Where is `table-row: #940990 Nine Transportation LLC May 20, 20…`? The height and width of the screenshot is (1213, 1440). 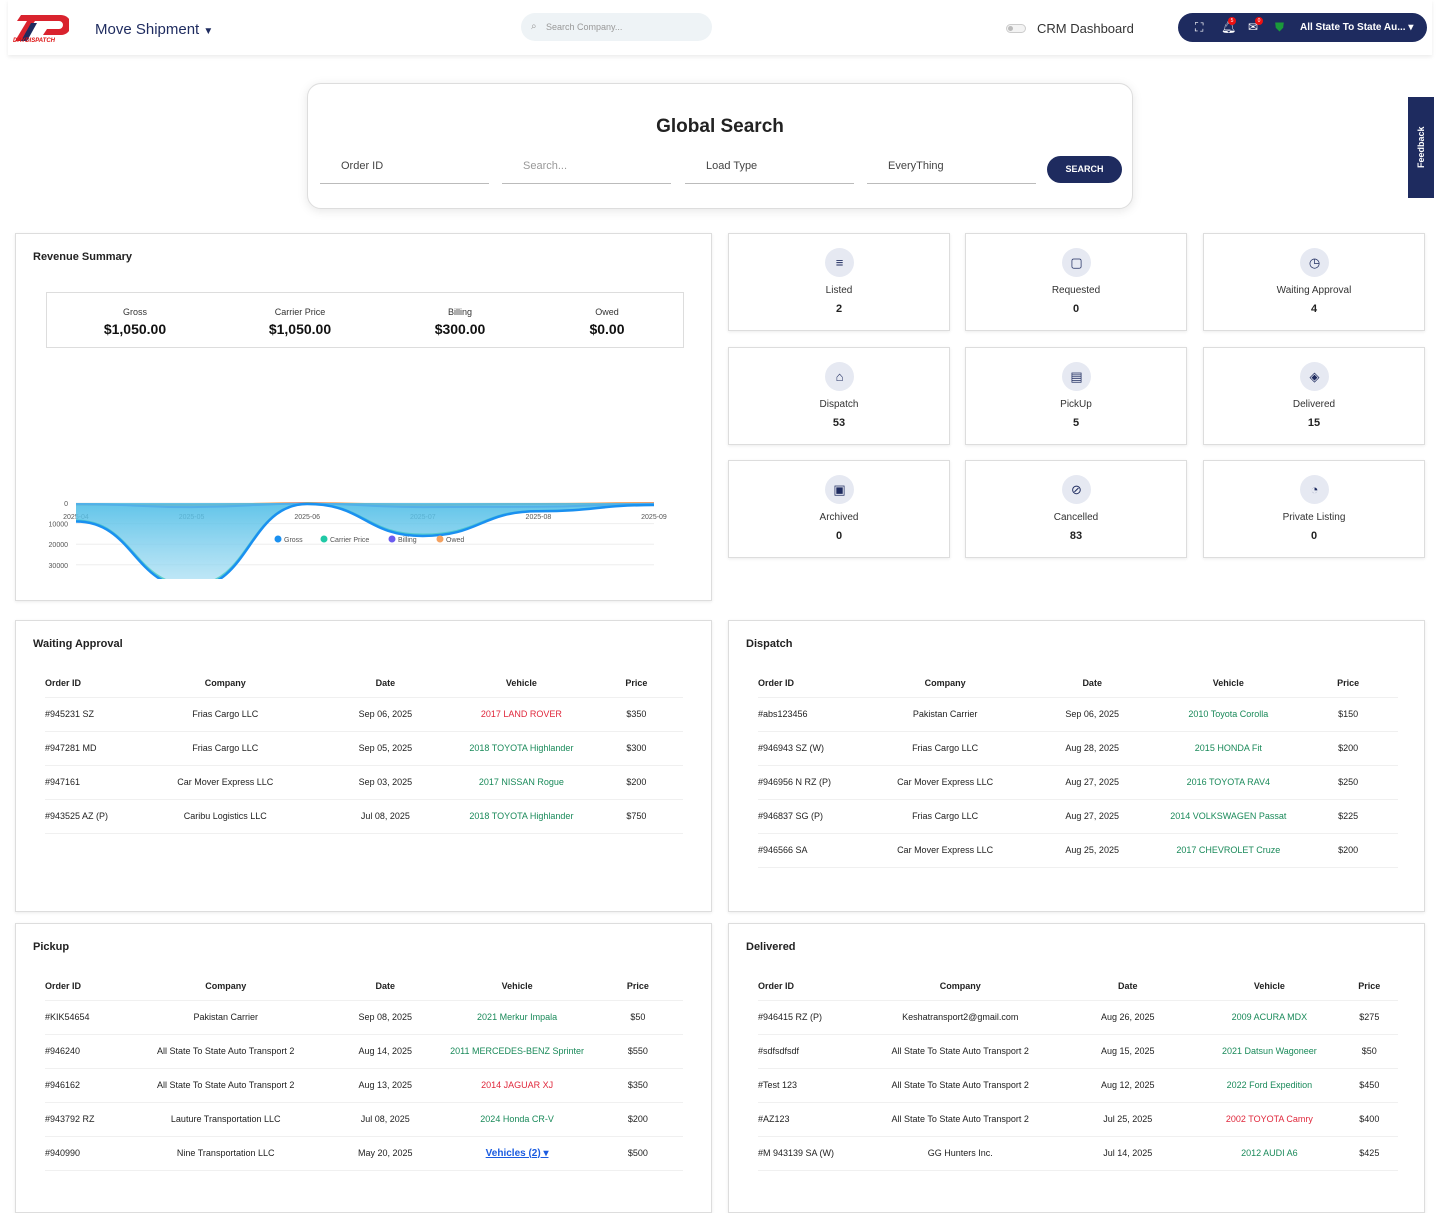 table-row: #940990 Nine Transportation LLC May 20, 20… is located at coordinates (364, 1153).